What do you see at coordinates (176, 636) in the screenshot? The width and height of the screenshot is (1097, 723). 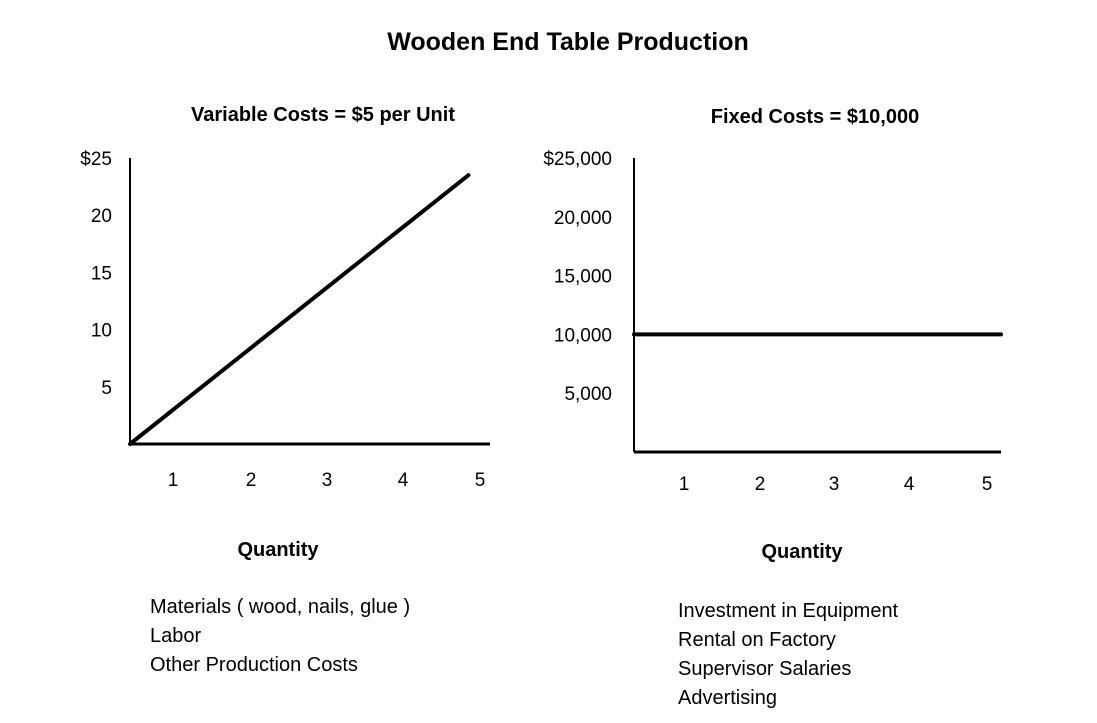 I see `cost-item: Labor` at bounding box center [176, 636].